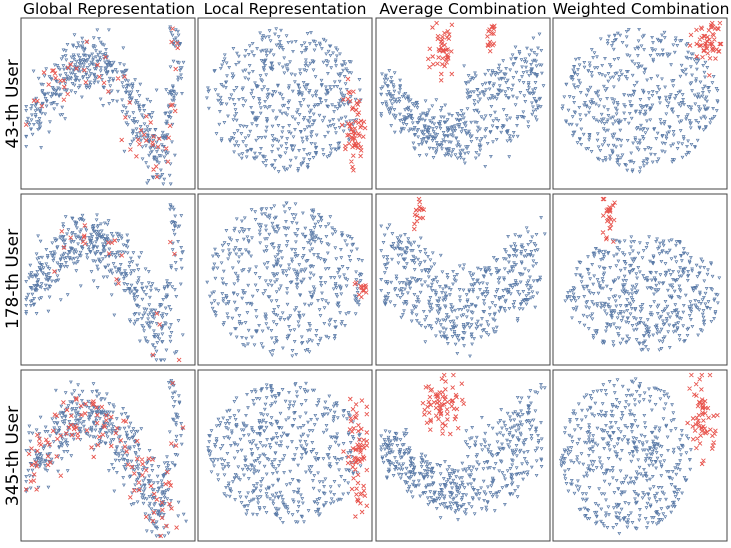 This screenshot has height=548, width=731. What do you see at coordinates (462, 9) in the screenshot?
I see `column-title-average: Average Combination` at bounding box center [462, 9].